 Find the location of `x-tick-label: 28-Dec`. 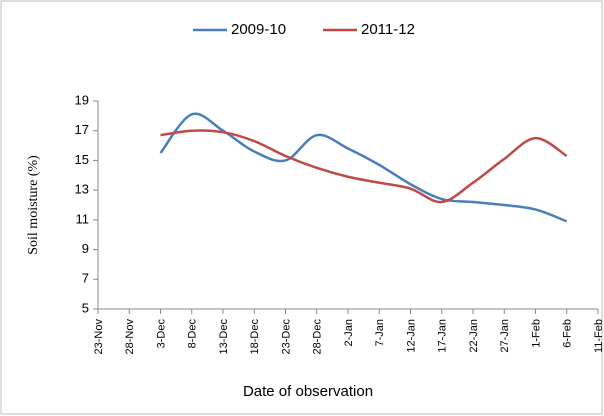

x-tick-label: 28-Dec is located at coordinates (318, 337).